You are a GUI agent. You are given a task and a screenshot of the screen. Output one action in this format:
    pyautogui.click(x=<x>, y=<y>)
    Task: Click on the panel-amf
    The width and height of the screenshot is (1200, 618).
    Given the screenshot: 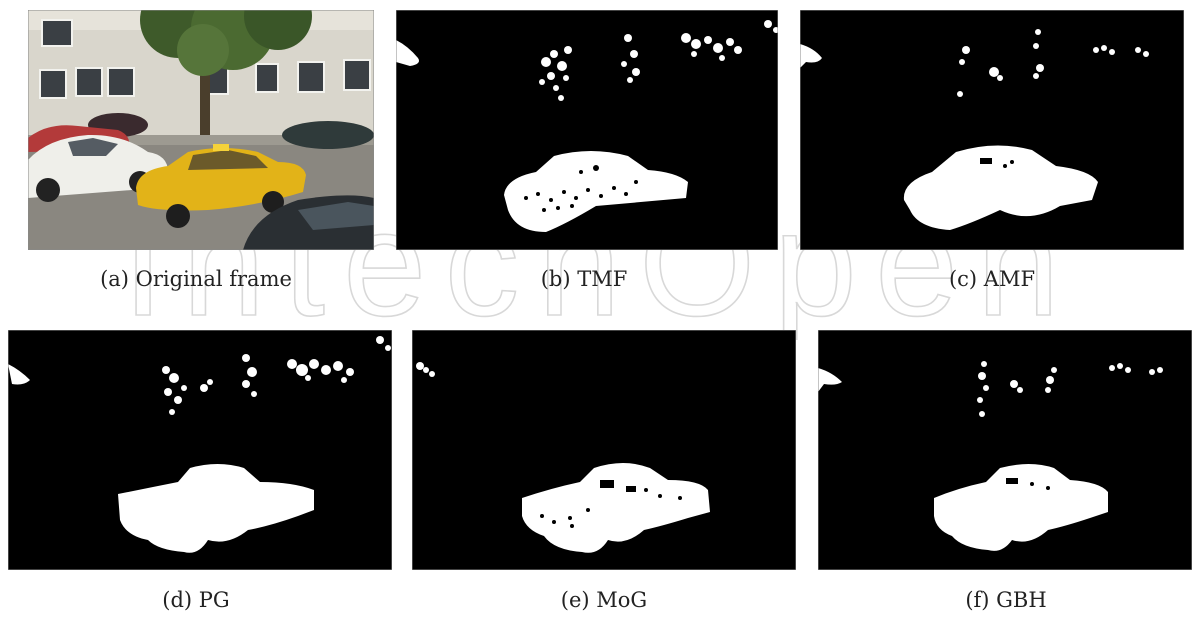 What is the action you would take?
    pyautogui.click(x=992, y=130)
    